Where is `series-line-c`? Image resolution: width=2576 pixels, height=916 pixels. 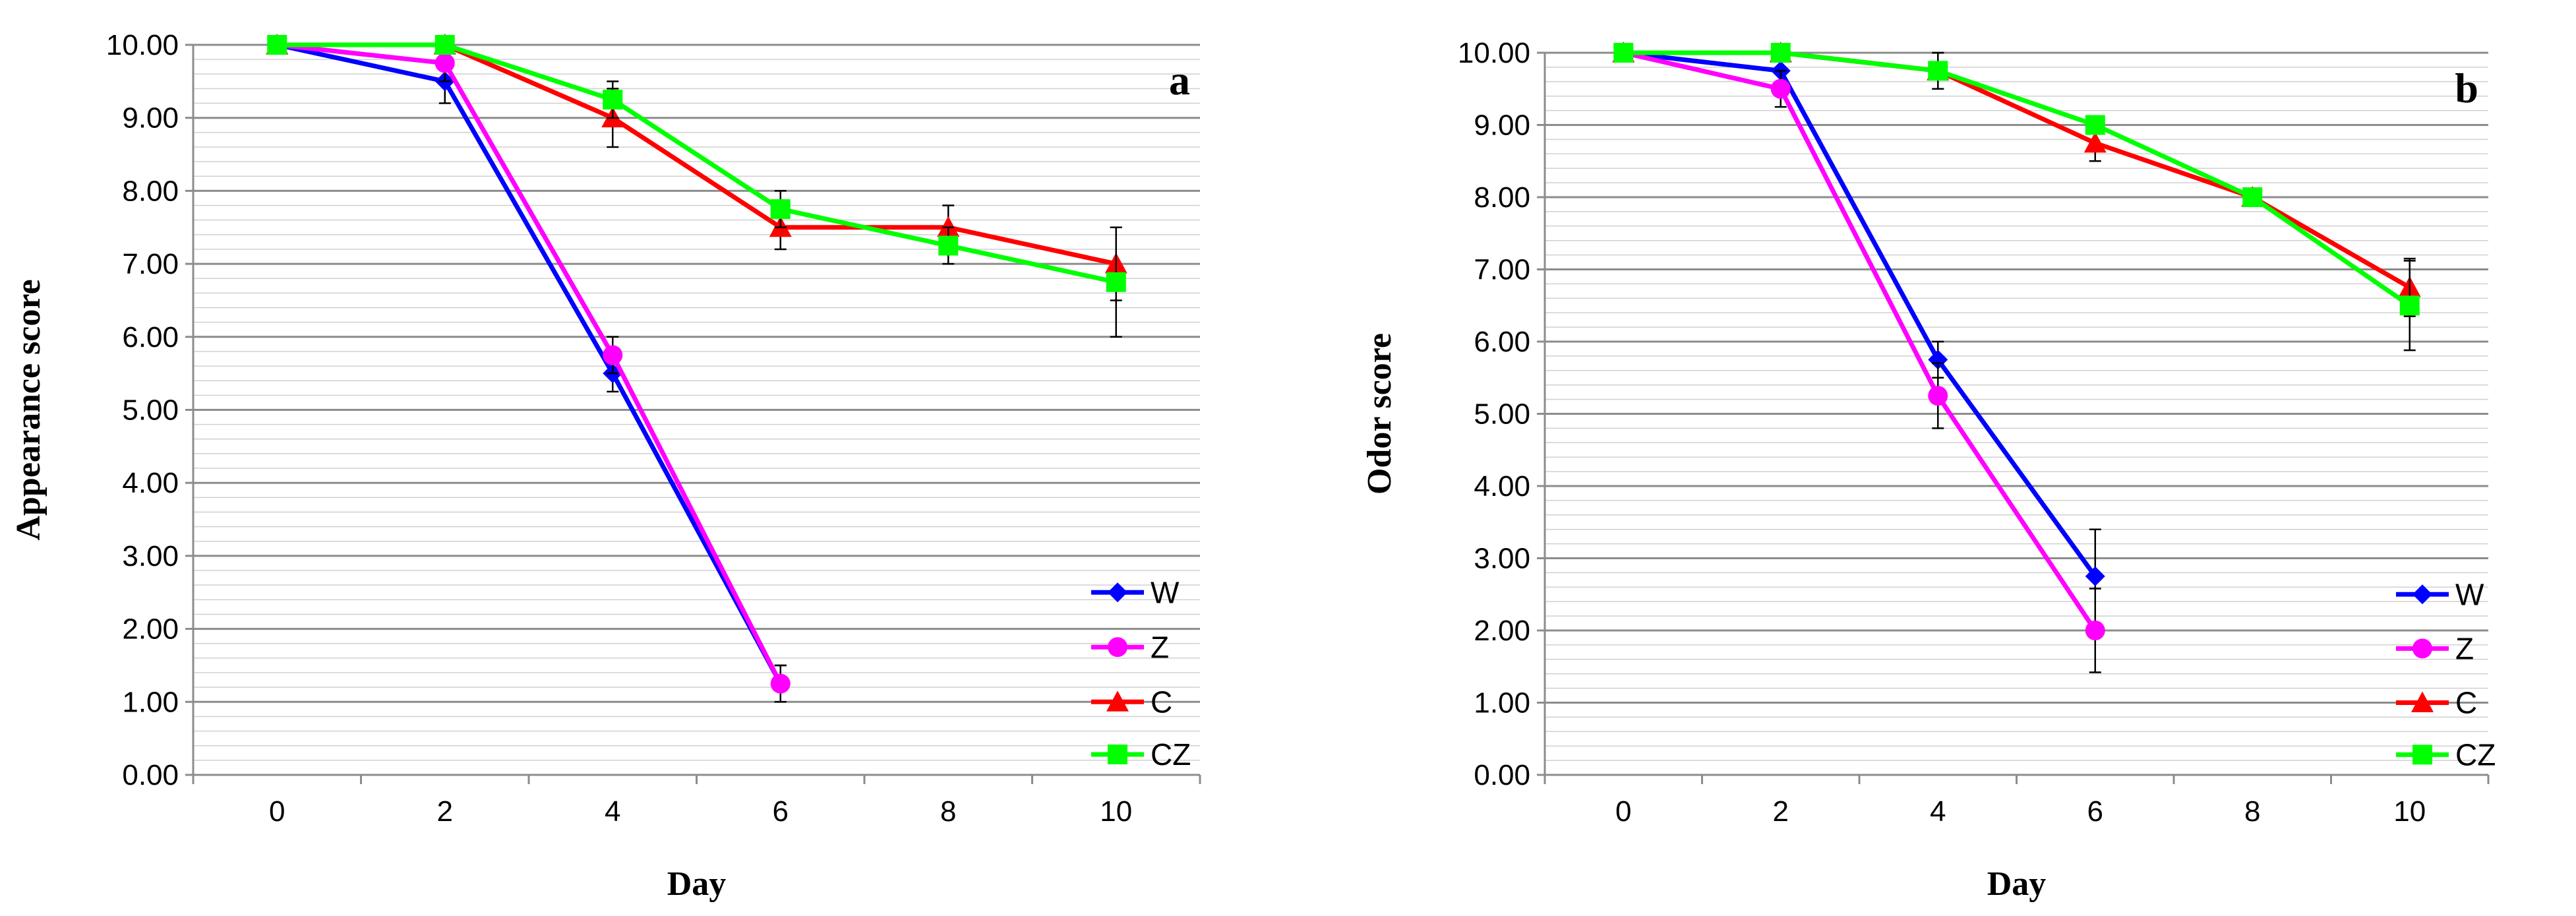 series-line-c is located at coordinates (2017, 170).